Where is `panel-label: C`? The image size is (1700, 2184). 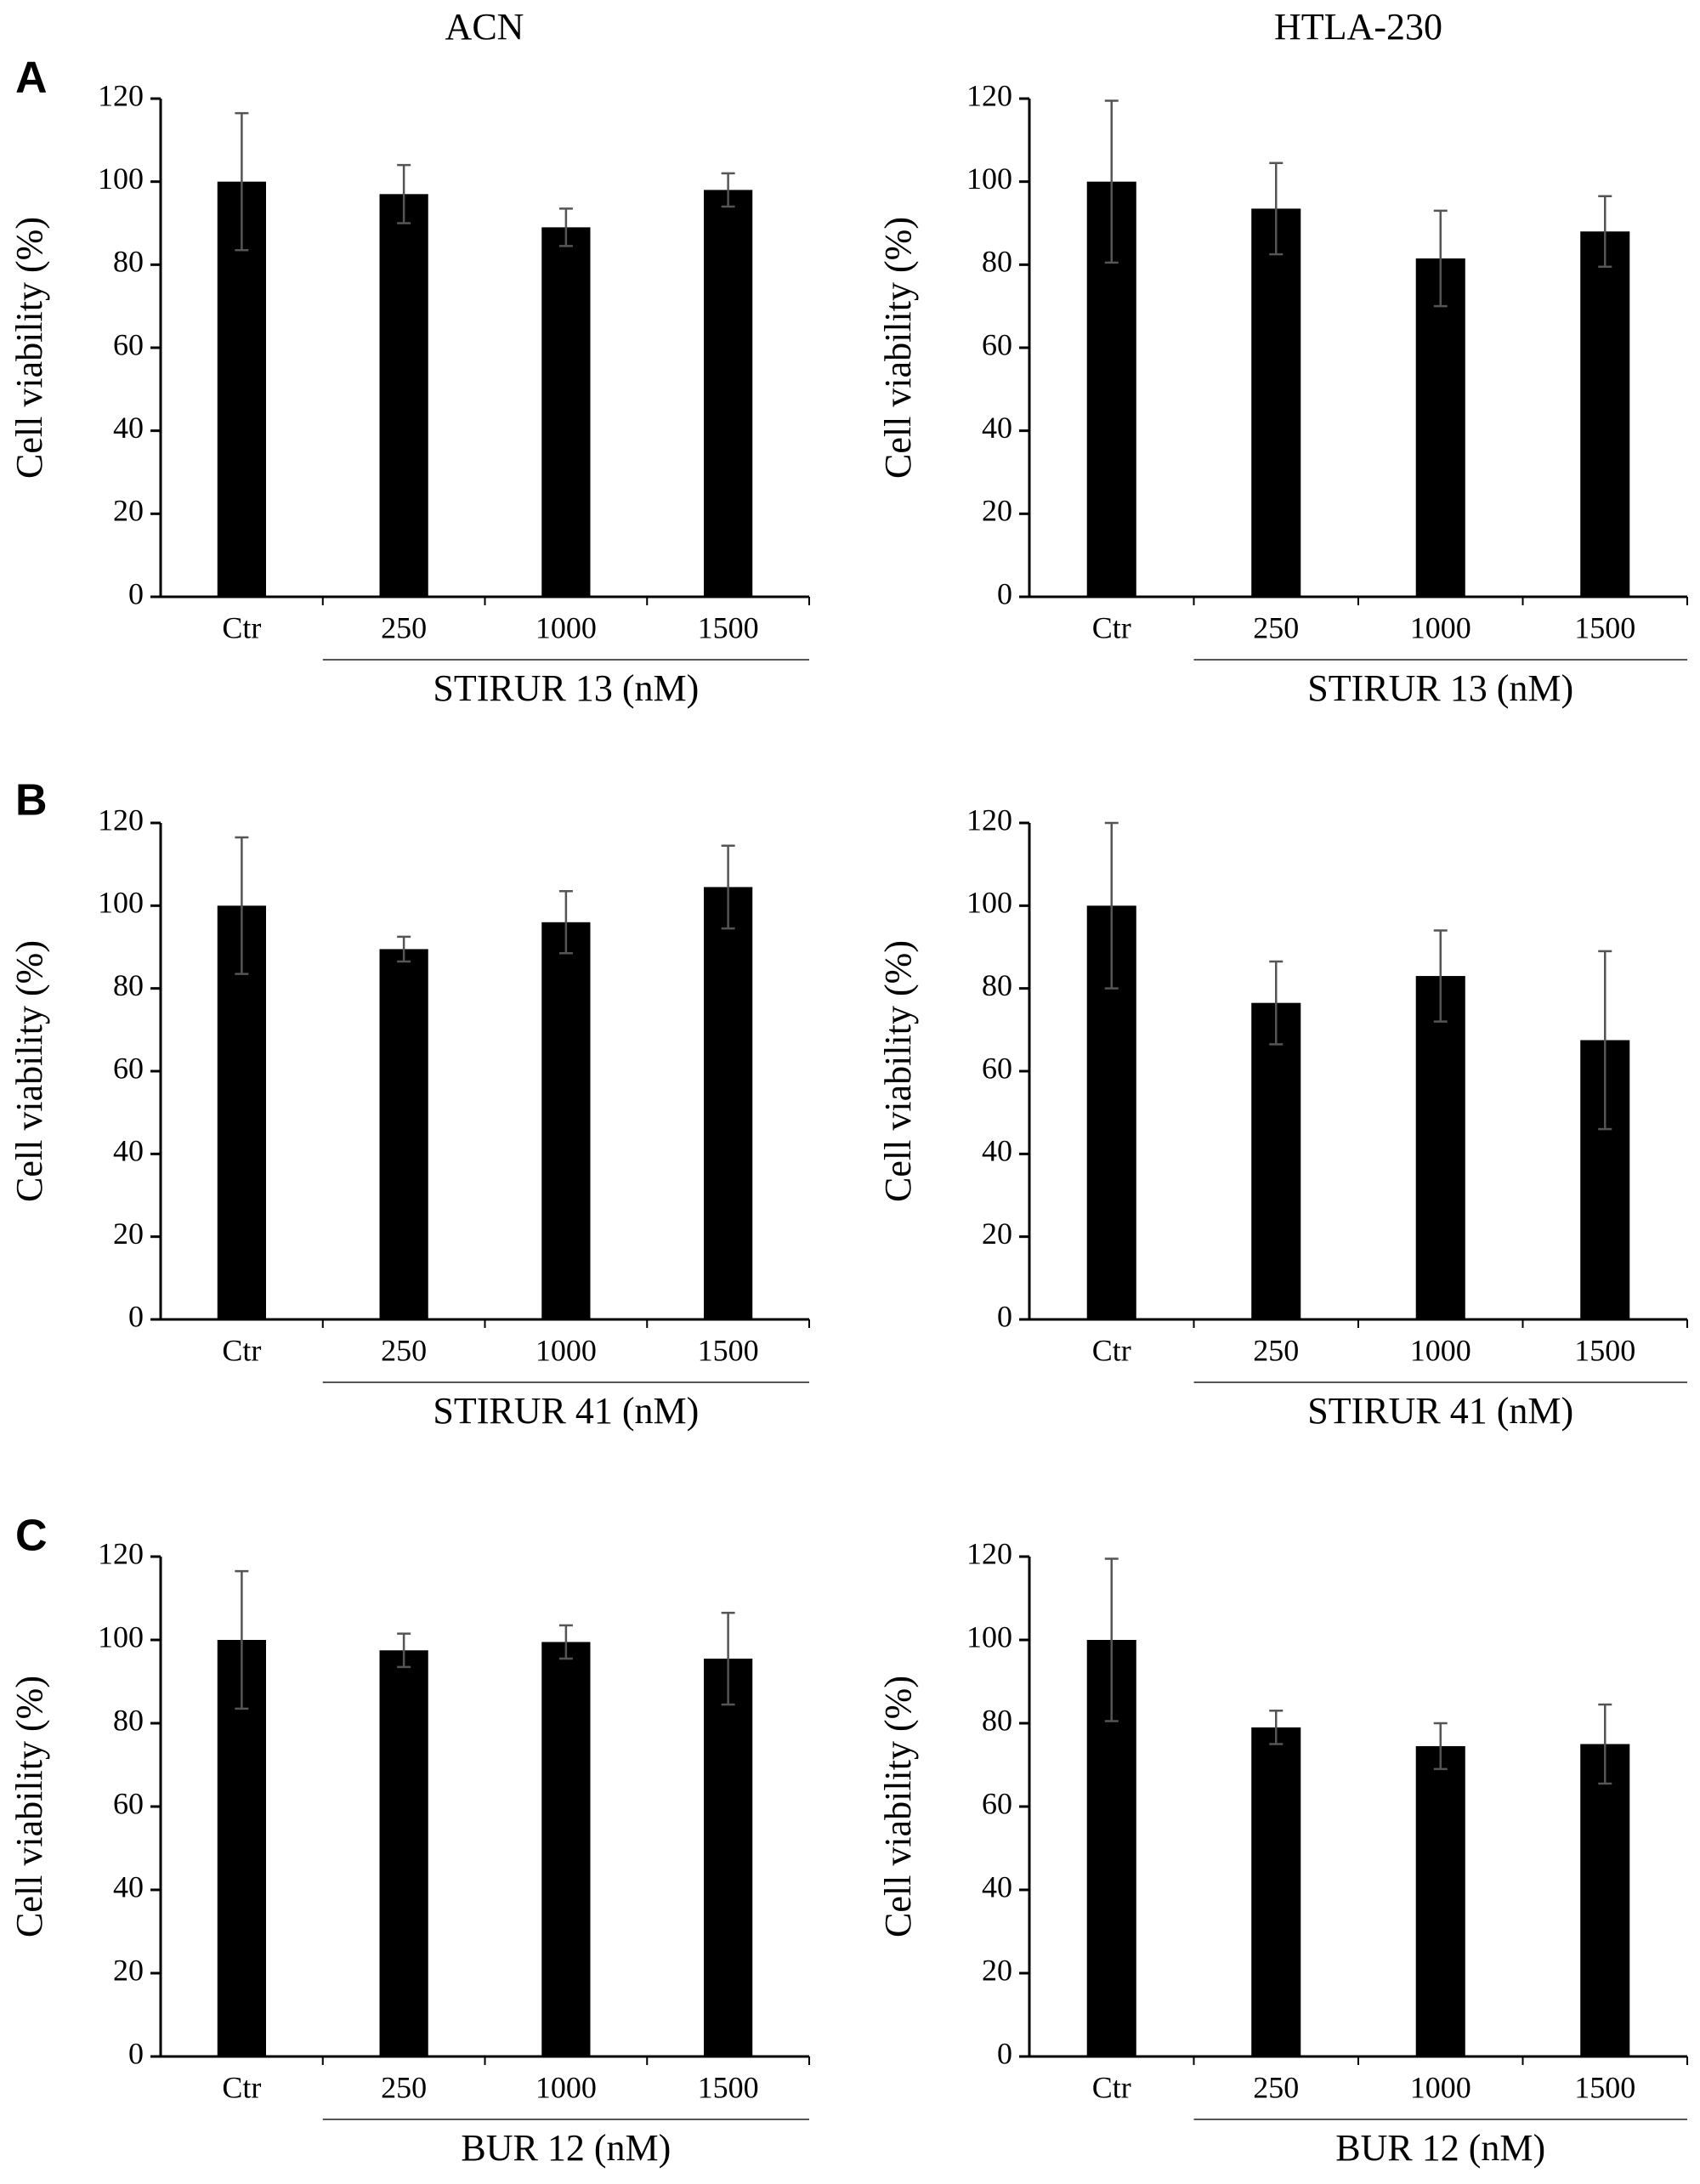
panel-label: C is located at coordinates (32, 1536).